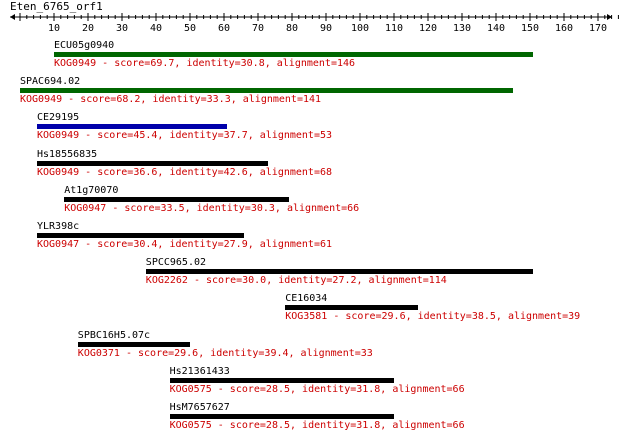 The height and width of the screenshot is (440, 620). Describe the element at coordinates (114, 335) in the screenshot. I see `hit-name: SPBC16H5.07c` at that location.